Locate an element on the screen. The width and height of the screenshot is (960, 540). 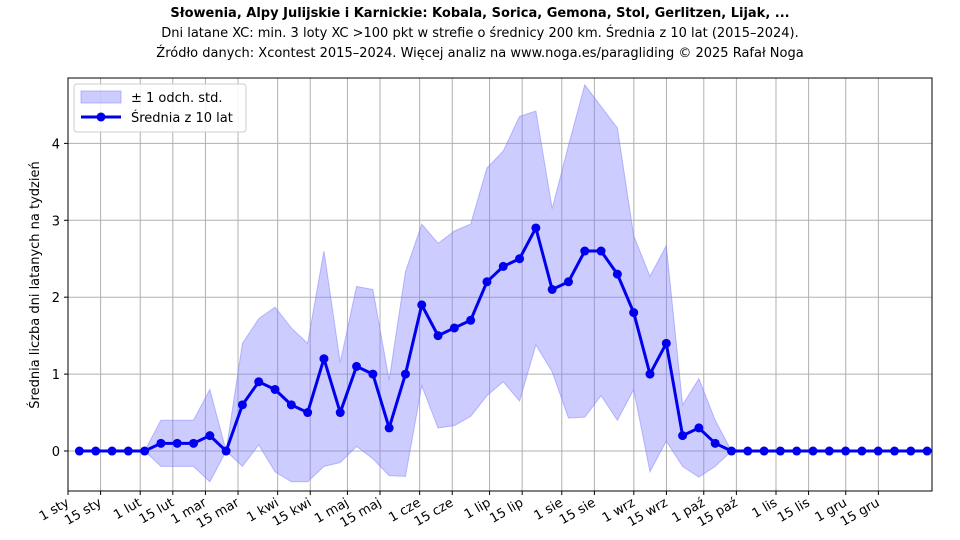
y-axis-label: Średnia liczba dni latanych na tydzień is located at coordinates (35, 284).